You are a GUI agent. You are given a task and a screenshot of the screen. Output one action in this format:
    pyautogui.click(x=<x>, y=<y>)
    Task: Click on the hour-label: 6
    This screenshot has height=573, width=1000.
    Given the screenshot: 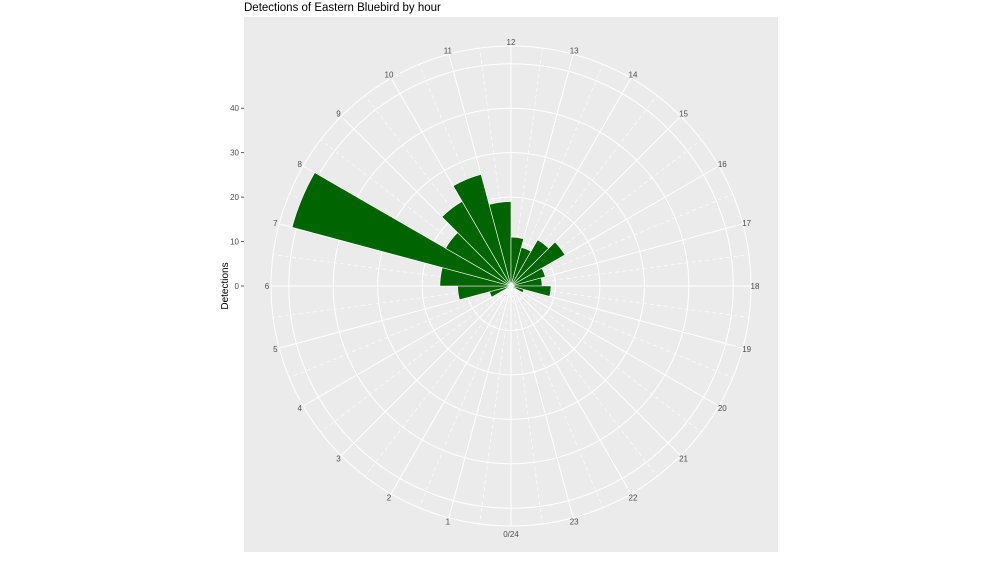 What is the action you would take?
    pyautogui.click(x=267, y=286)
    